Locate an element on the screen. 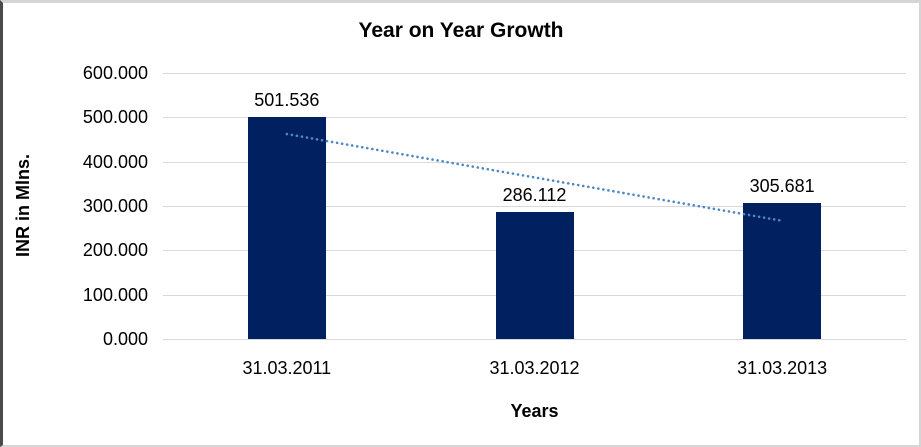 The image size is (921, 447). x-axis-title: Years is located at coordinates (534, 411).